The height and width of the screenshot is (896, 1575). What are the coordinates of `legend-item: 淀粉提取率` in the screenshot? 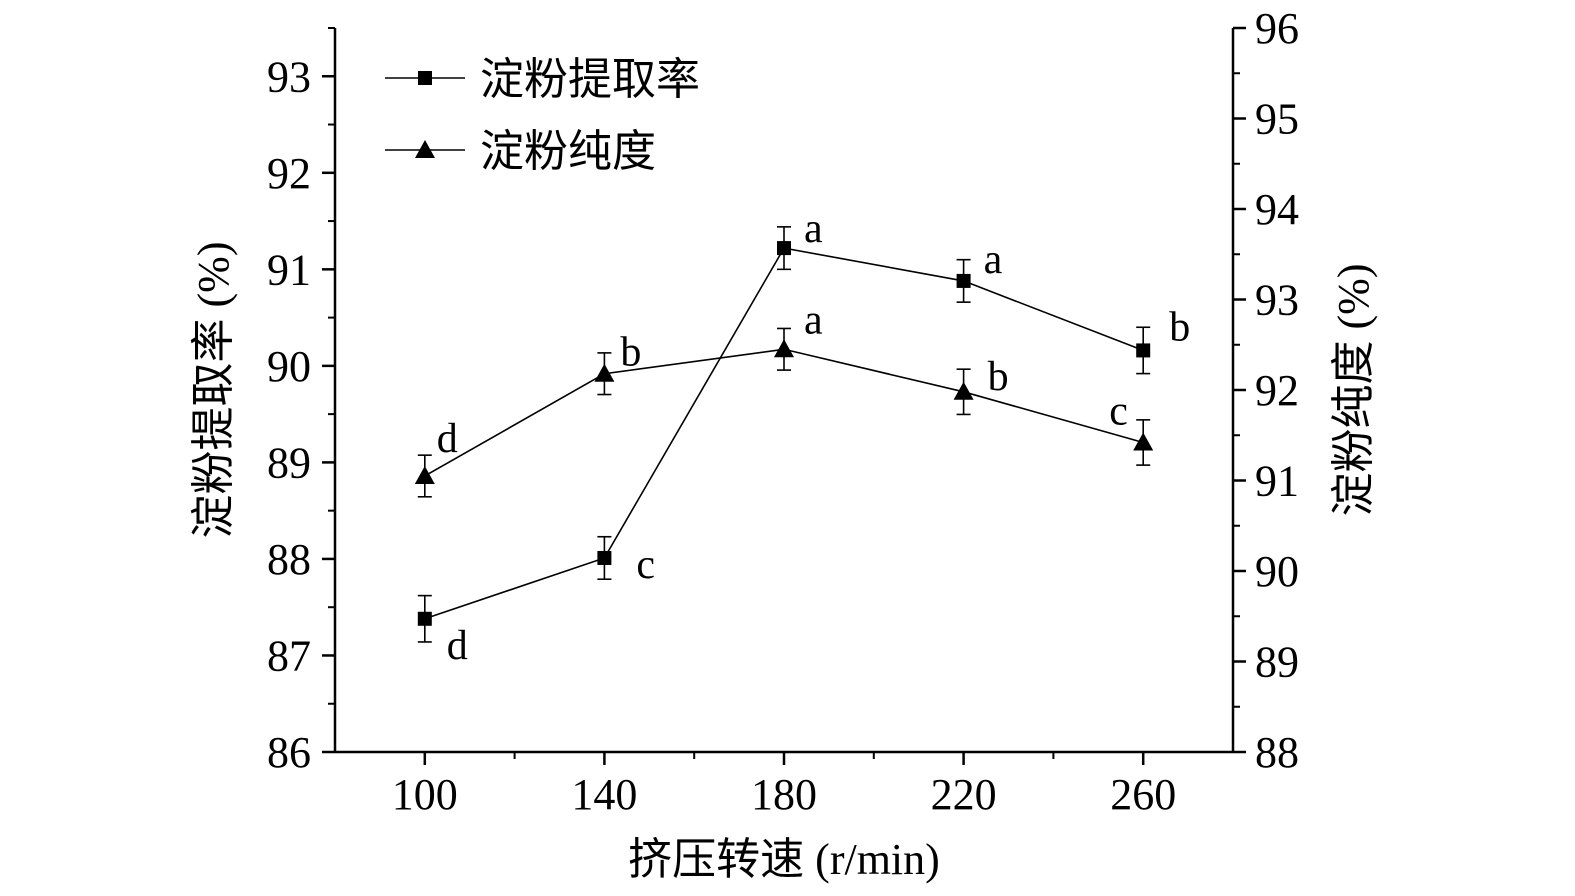 It's located at (542, 79).